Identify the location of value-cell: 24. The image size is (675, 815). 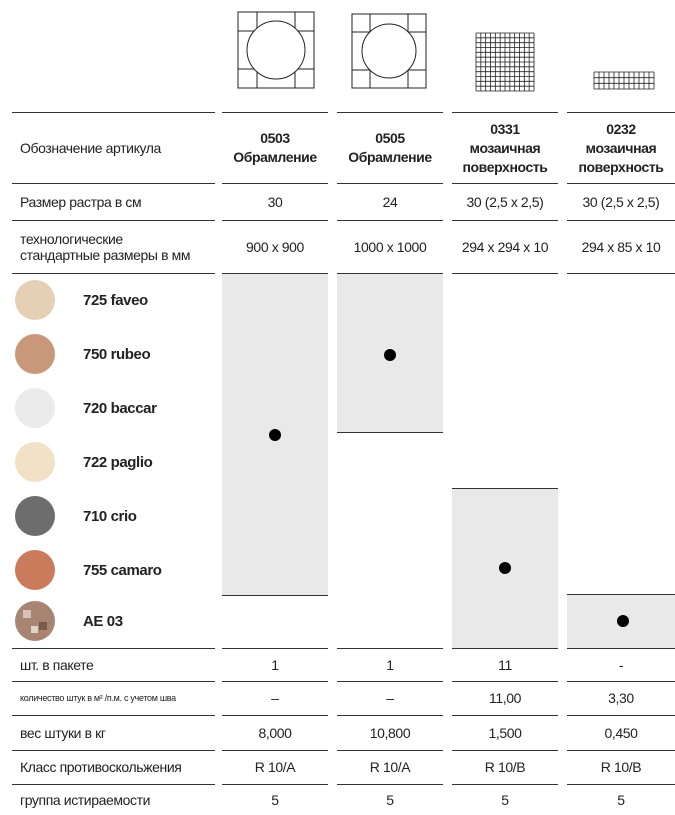
(390, 202).